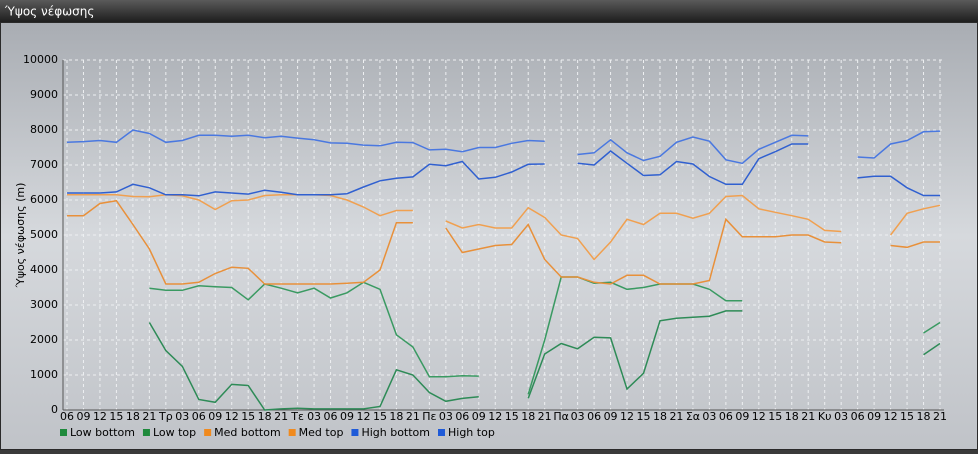 This screenshot has width=978, height=454. Describe the element at coordinates (44, 164) in the screenshot. I see `y-tick-label: 7000` at that location.